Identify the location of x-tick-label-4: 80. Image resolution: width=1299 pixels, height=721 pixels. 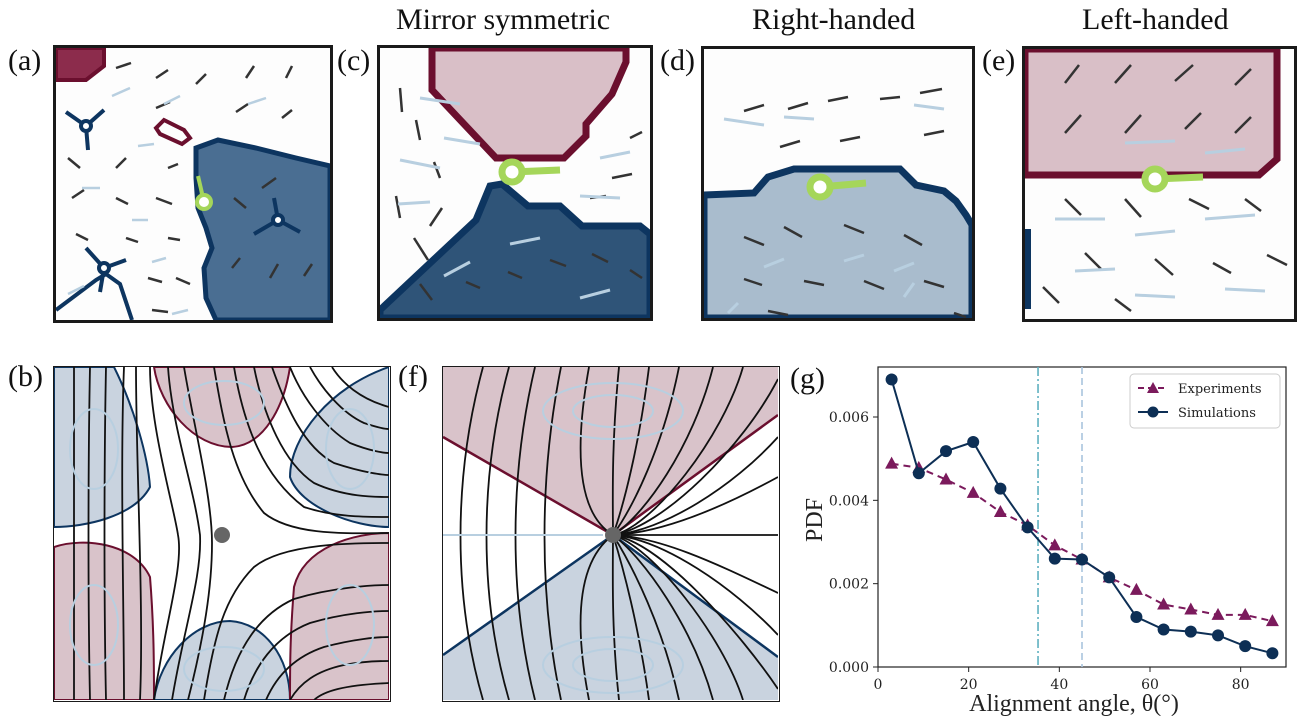
(1241, 685).